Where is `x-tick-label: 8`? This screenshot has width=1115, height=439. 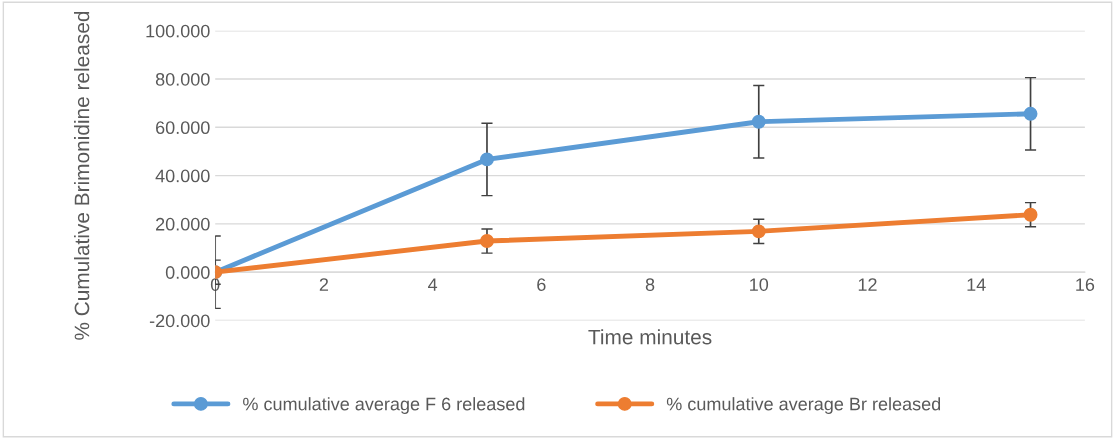
x-tick-label: 8 is located at coordinates (650, 284).